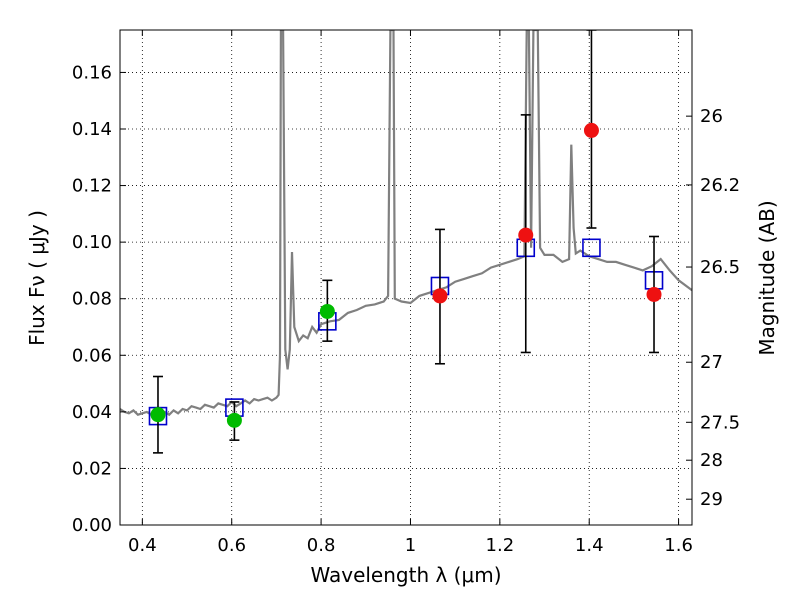 The image size is (800, 600). What do you see at coordinates (92, 355) in the screenshot?
I see `y-tick-label: 0.06` at bounding box center [92, 355].